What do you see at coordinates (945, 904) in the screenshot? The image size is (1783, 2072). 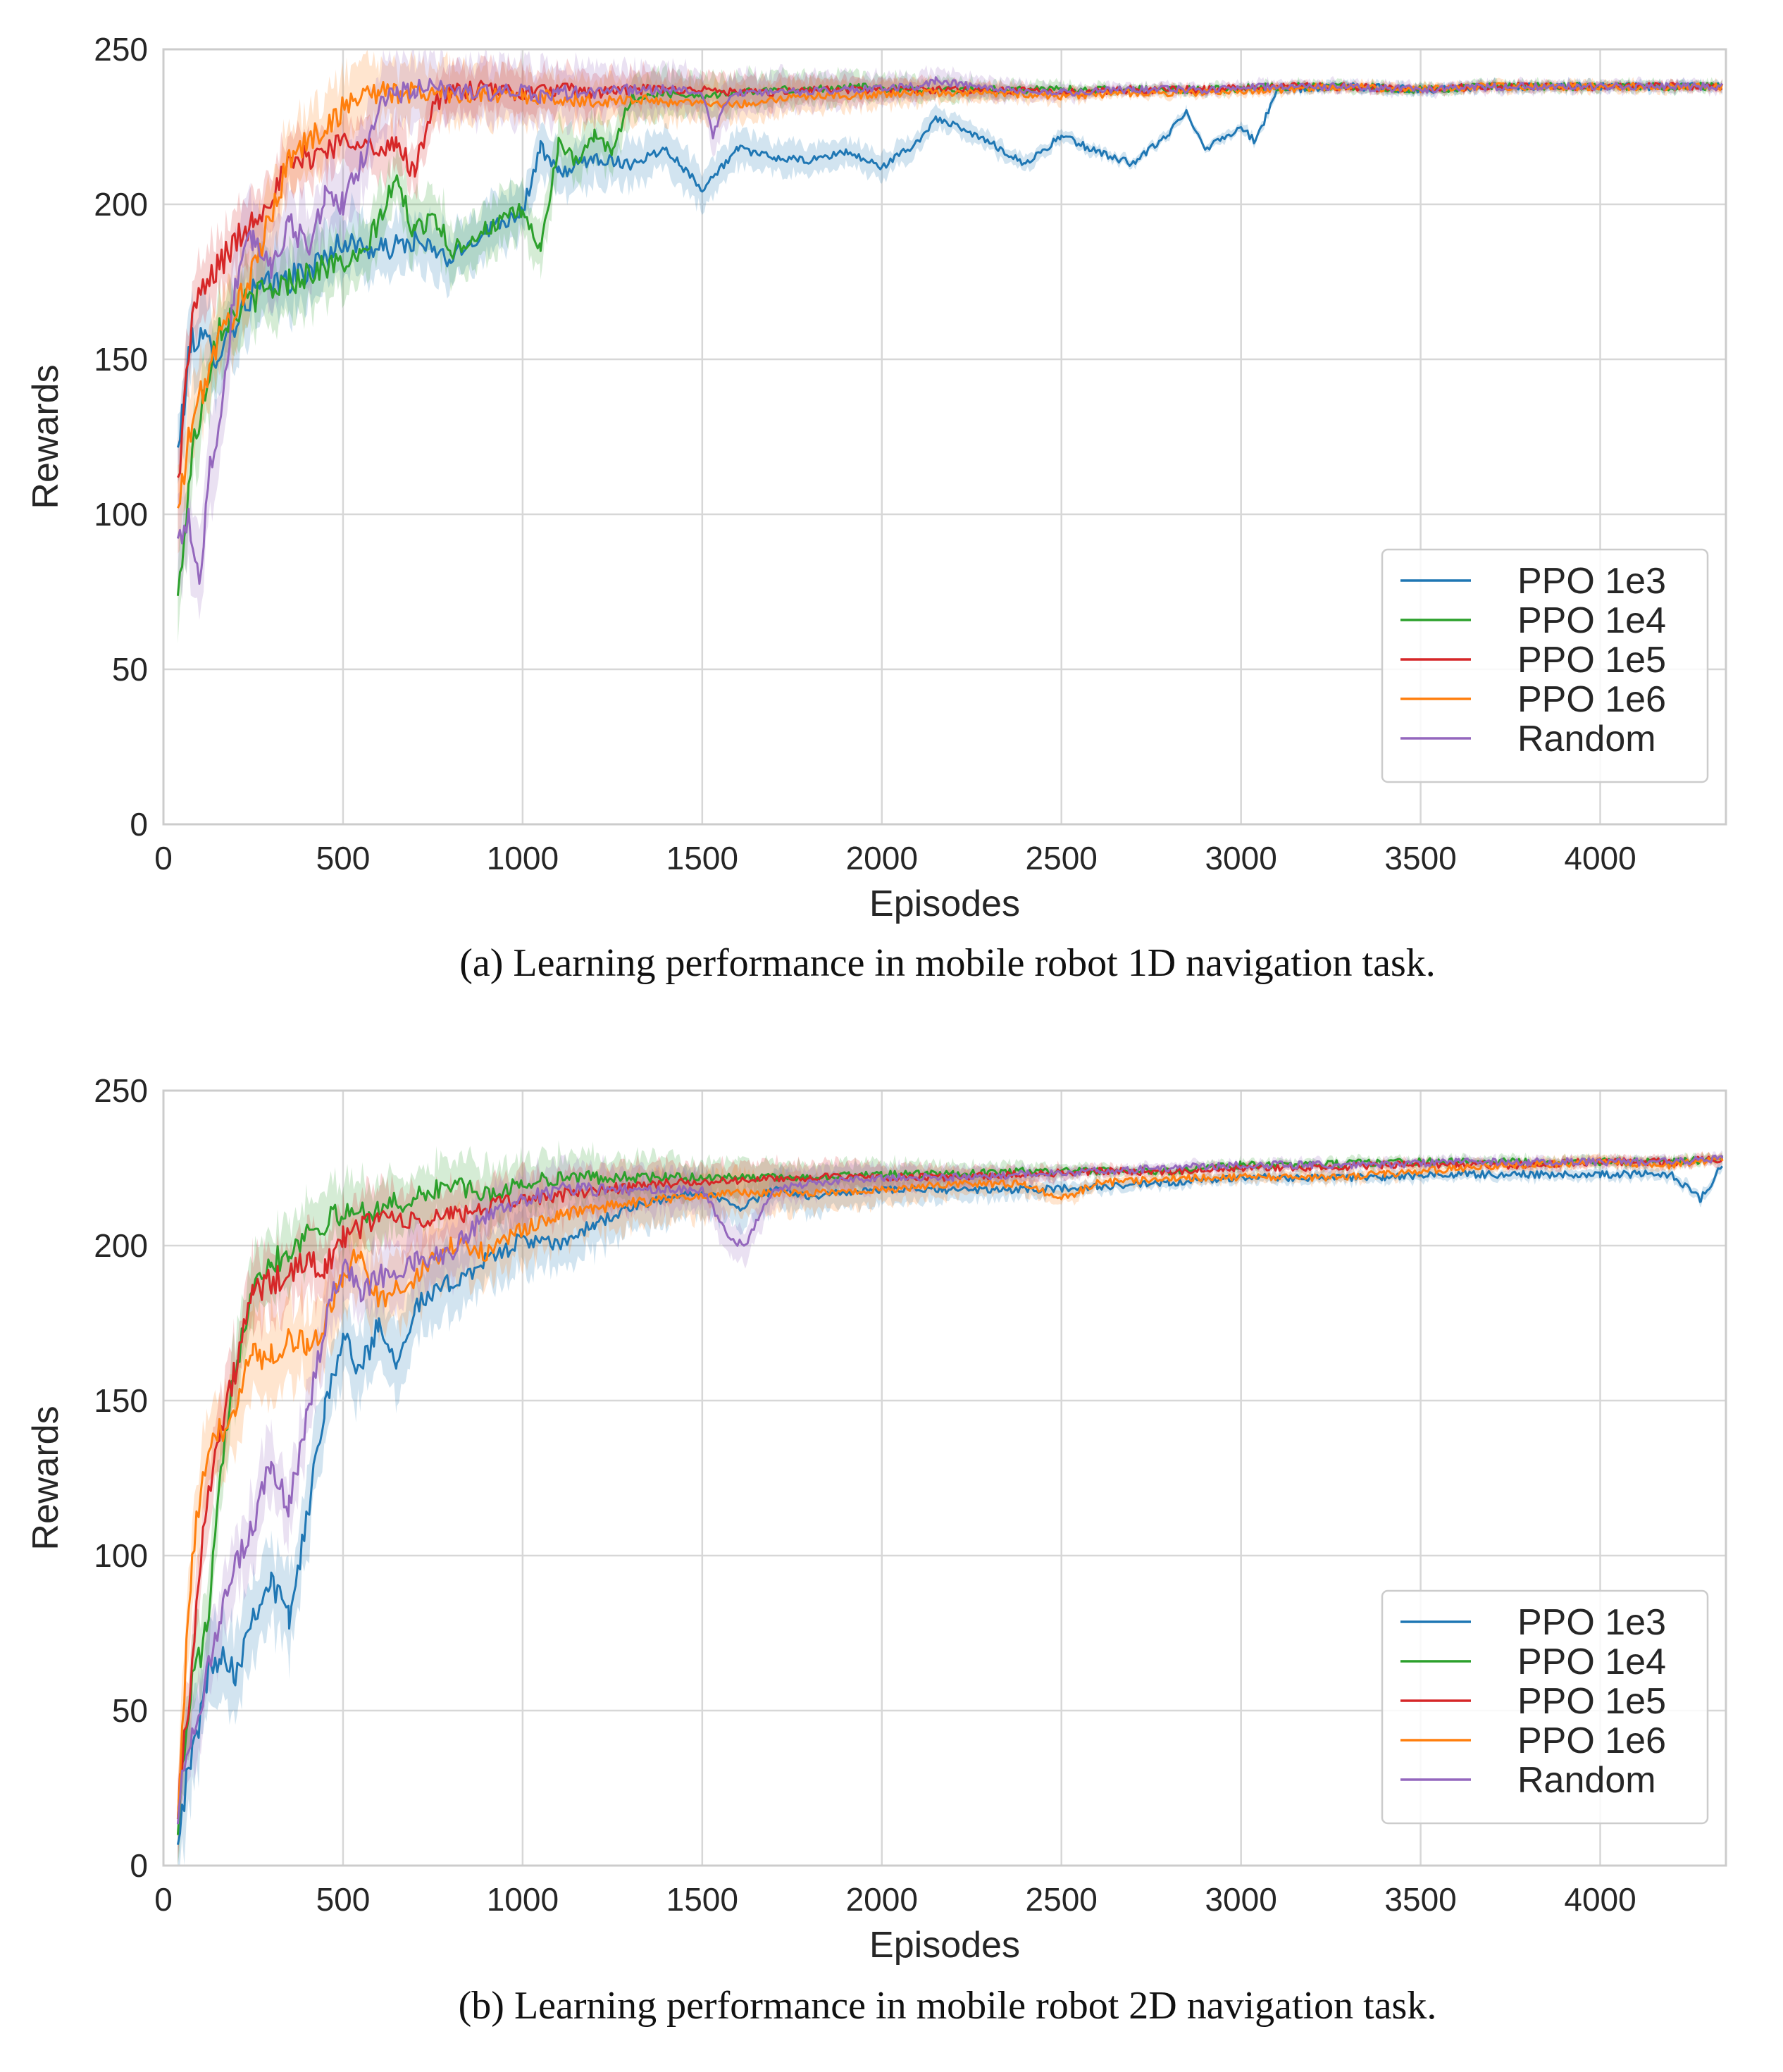 I see `panel-a-x-axis-label: Episodes` at bounding box center [945, 904].